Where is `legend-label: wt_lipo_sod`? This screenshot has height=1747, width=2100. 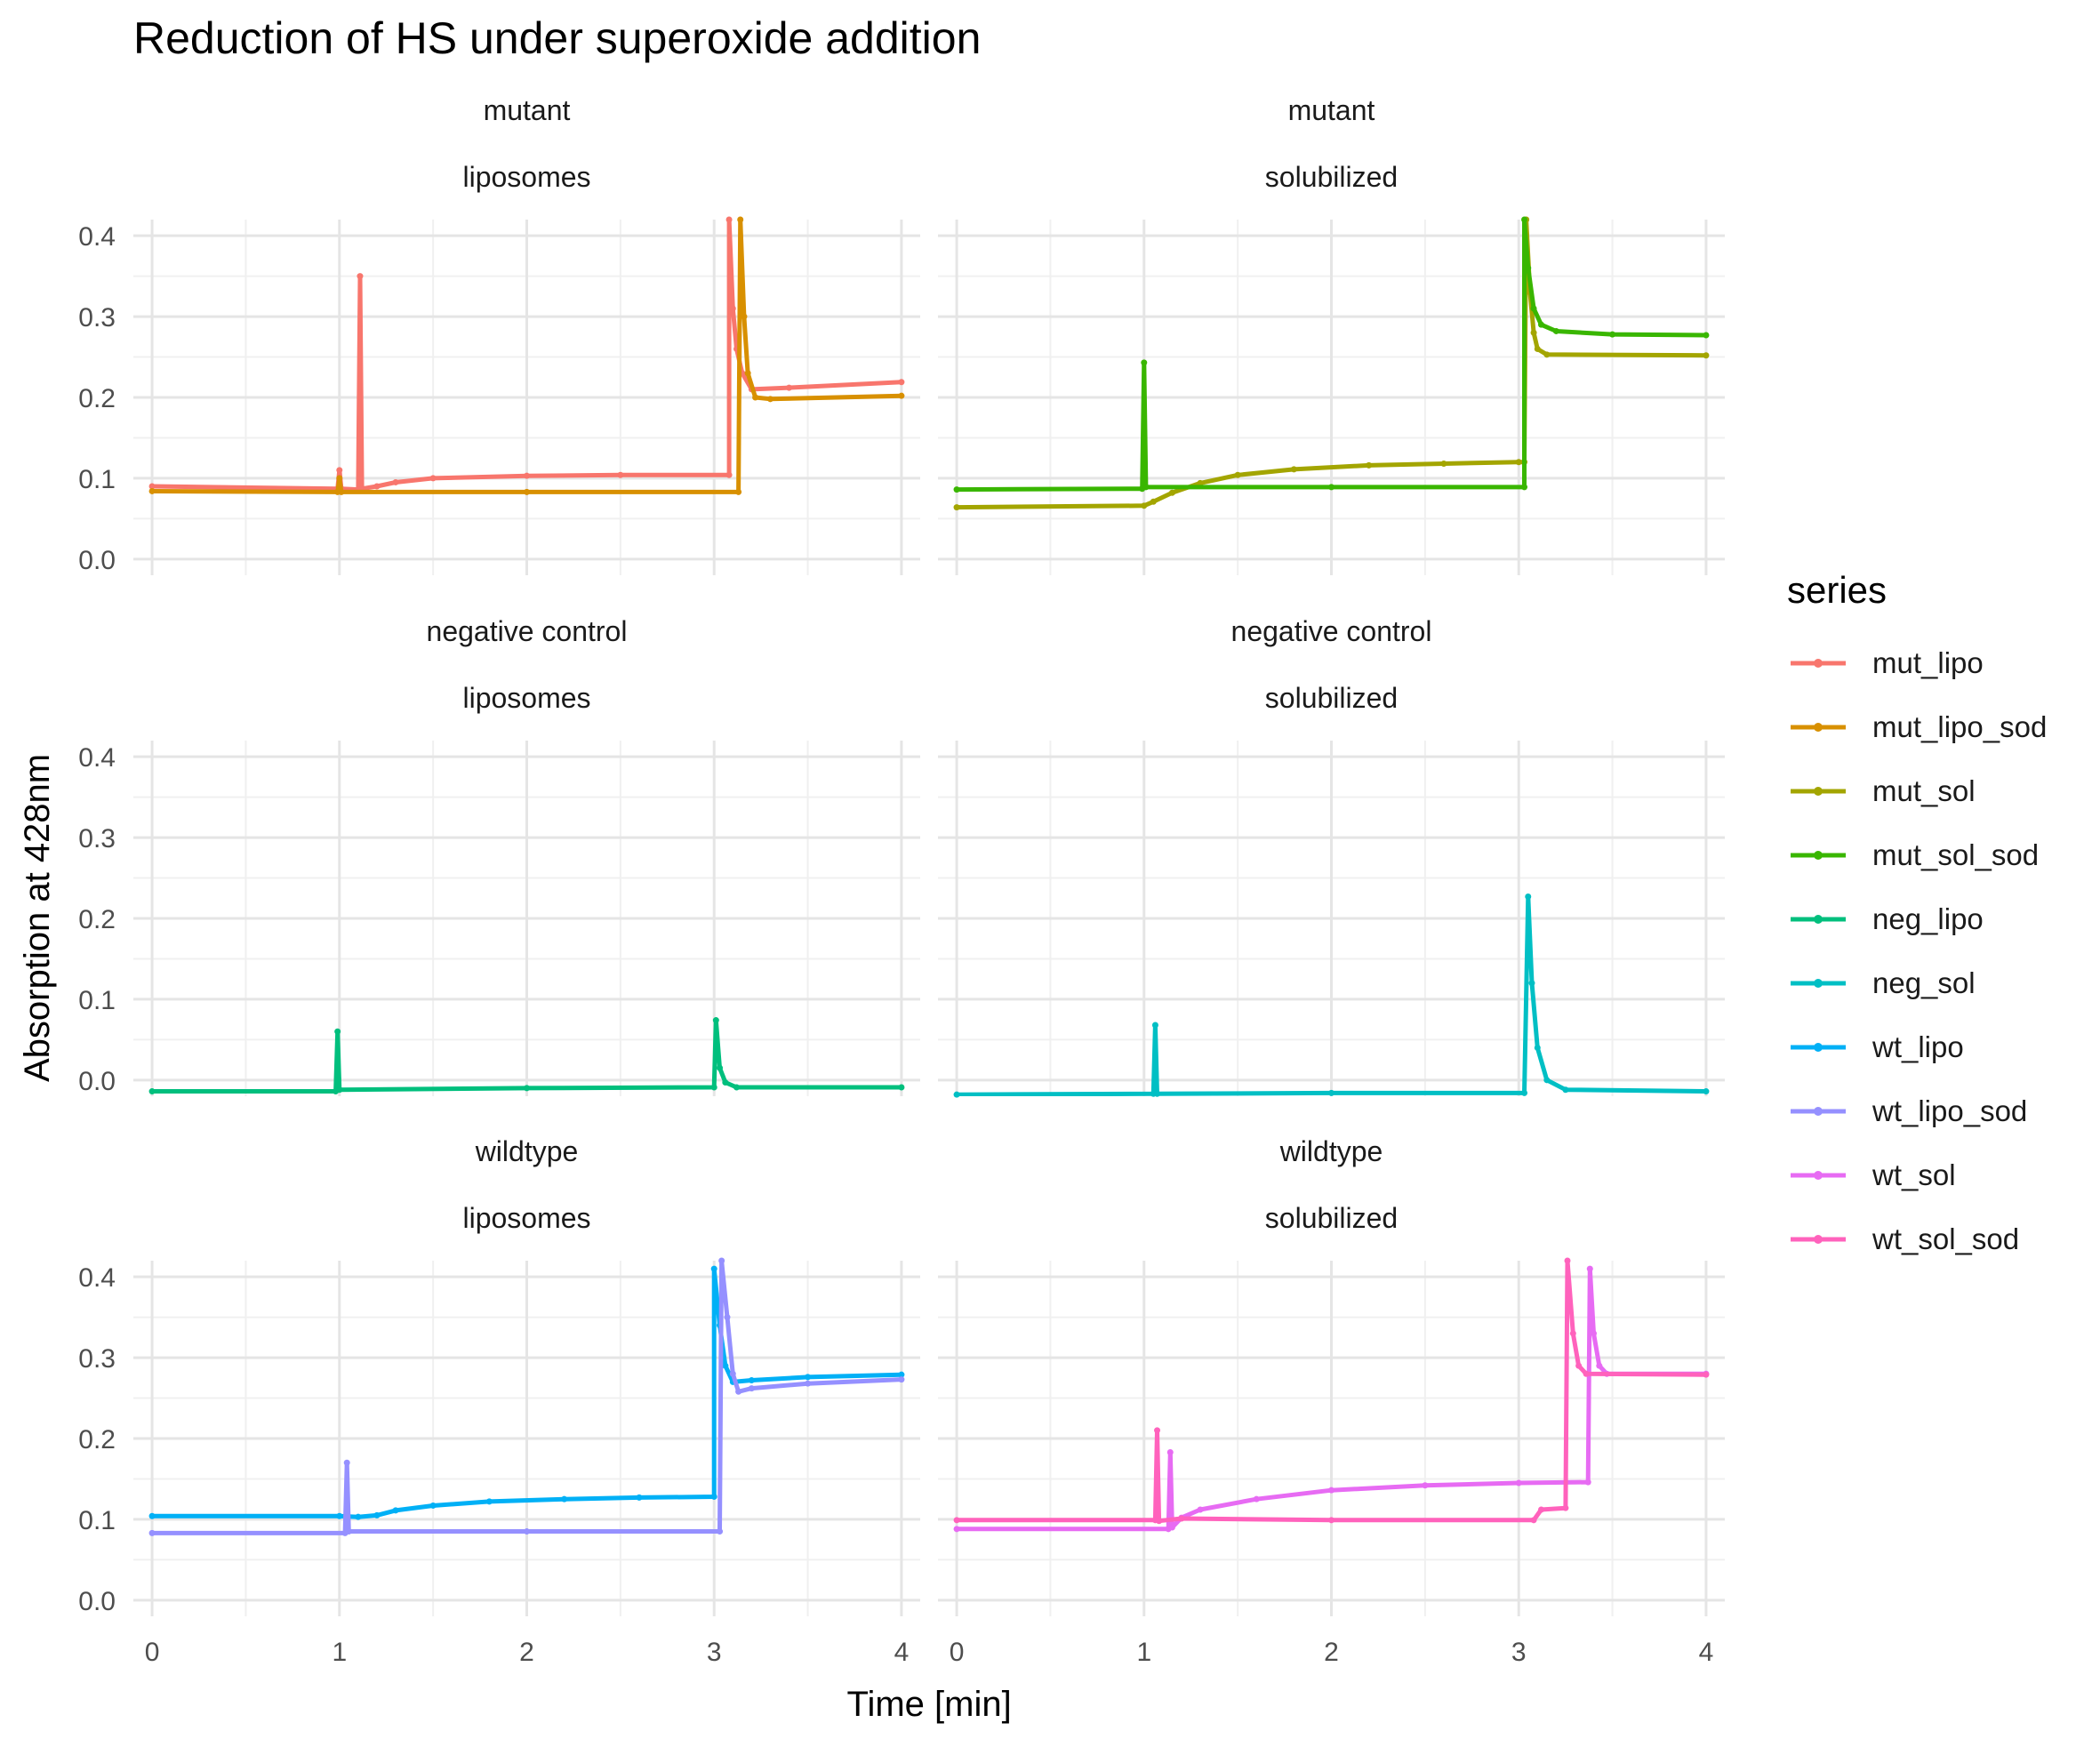
legend-label: wt_lipo_sod is located at coordinates (1950, 1110).